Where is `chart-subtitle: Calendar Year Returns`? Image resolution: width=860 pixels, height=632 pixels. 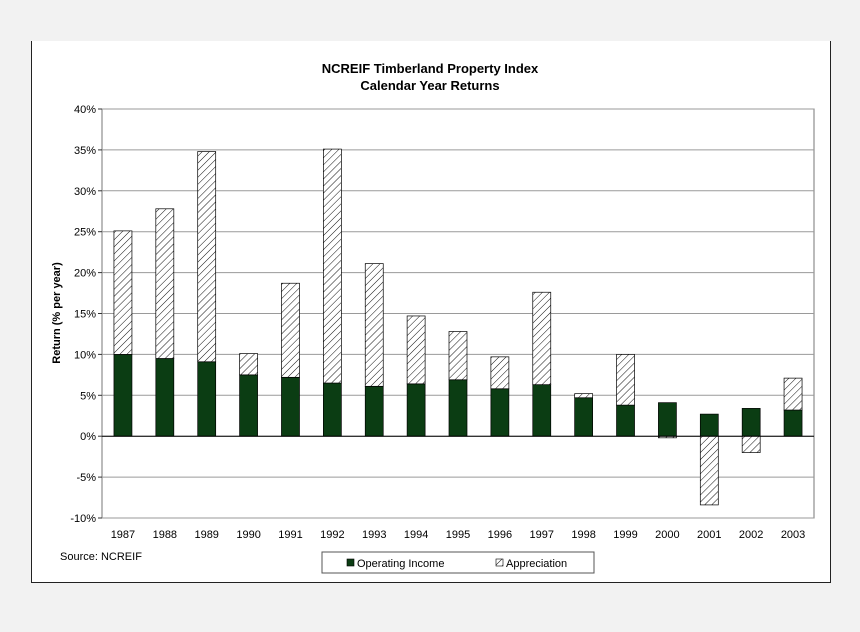
chart-subtitle: Calendar Year Returns is located at coordinates (429, 85).